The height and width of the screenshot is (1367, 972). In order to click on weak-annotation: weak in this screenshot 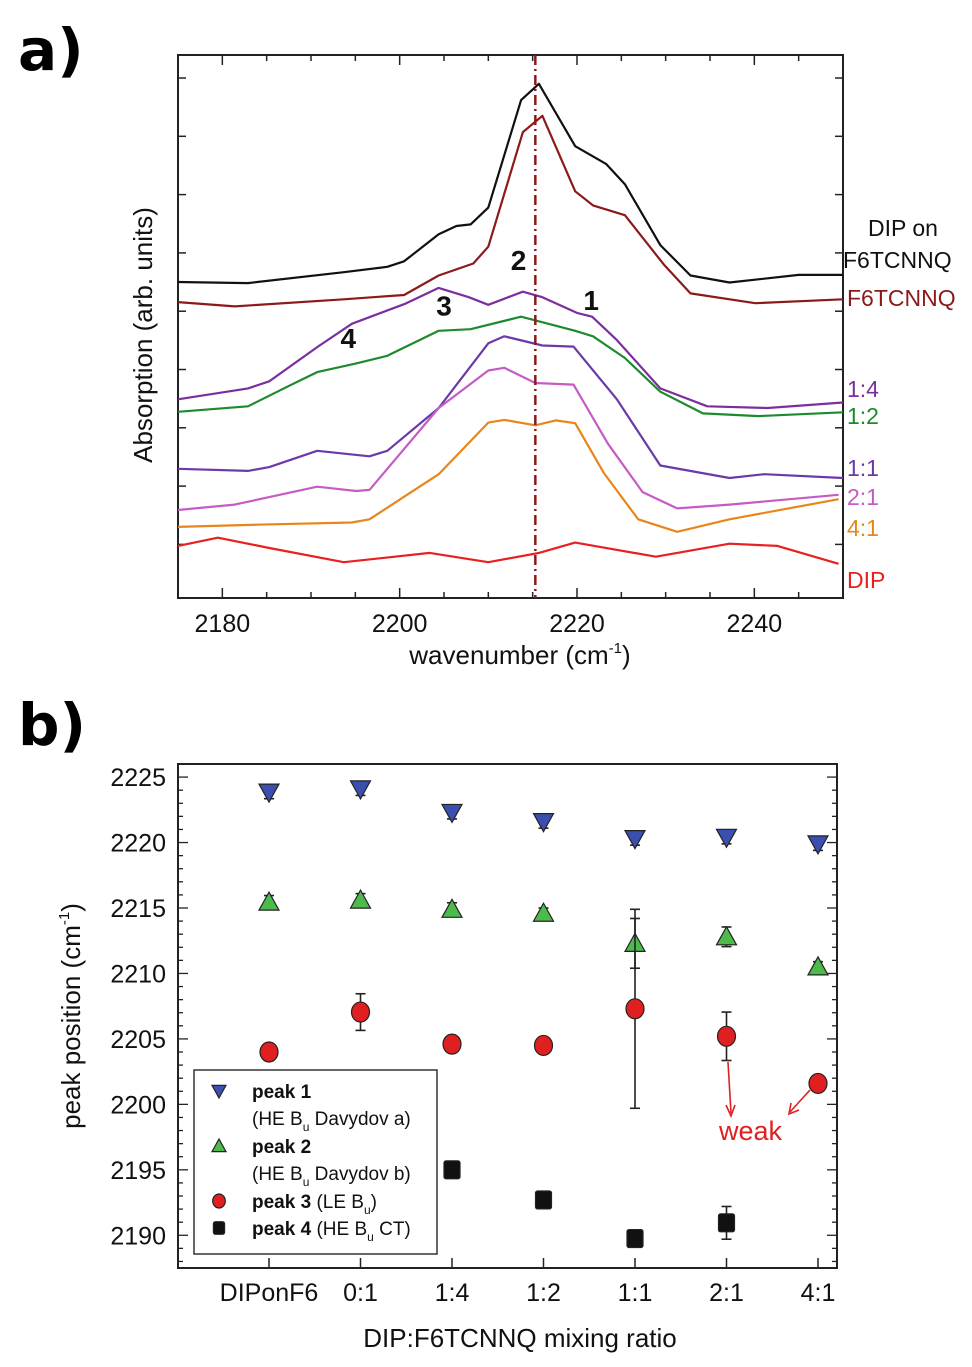, I will do `click(764, 1103)`.